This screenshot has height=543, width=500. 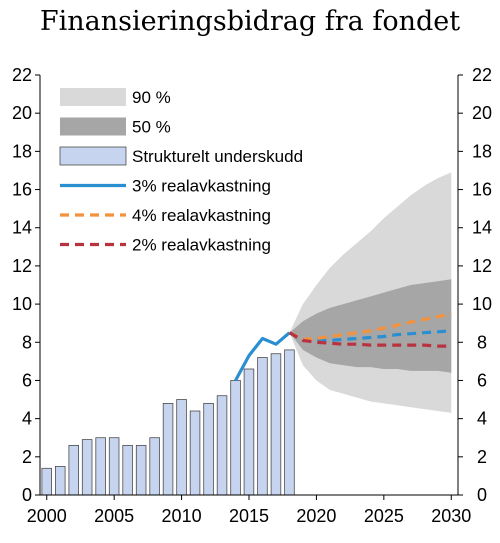 I want to click on legend-label: 4% realavkastning, so click(x=201, y=215).